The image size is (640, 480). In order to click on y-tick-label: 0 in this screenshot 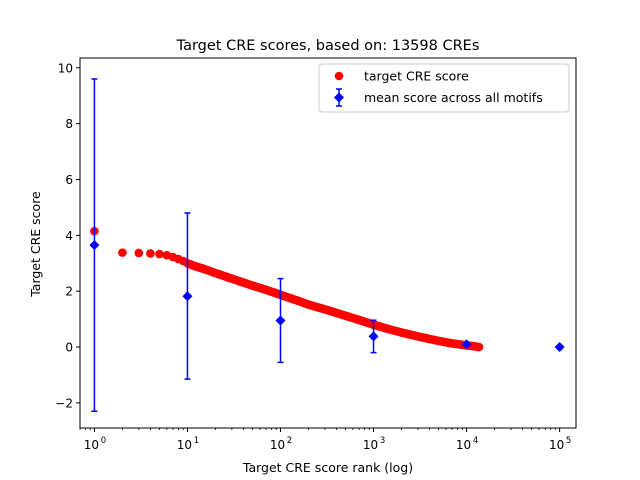, I will do `click(69, 348)`.